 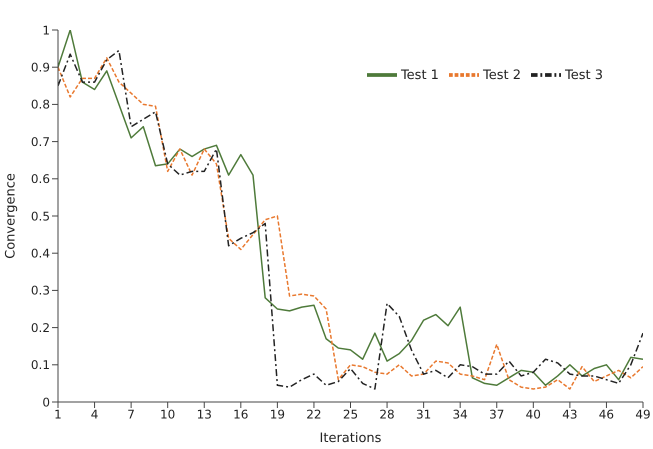 What do you see at coordinates (58, 415) in the screenshot?
I see `x-tick-label: 1` at bounding box center [58, 415].